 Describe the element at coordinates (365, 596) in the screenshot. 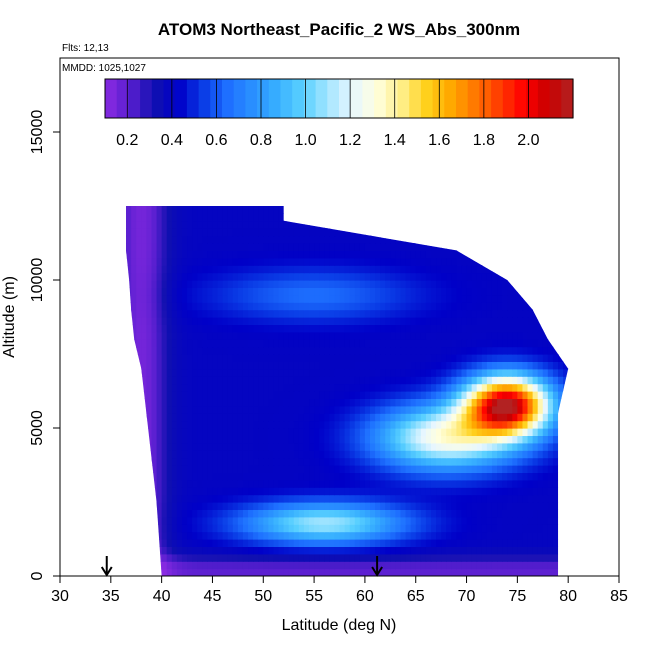

I see `x-tick-label: 60` at that location.